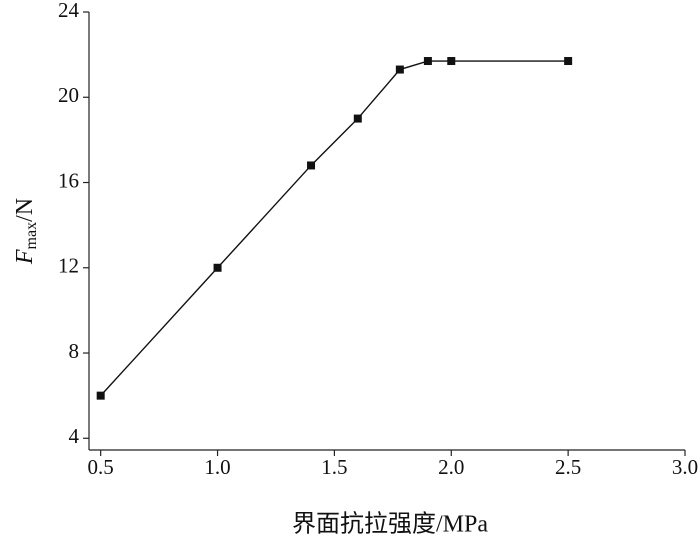 The image size is (700, 545). Describe the element at coordinates (74, 436) in the screenshot. I see `y-tick-label: 4` at that location.